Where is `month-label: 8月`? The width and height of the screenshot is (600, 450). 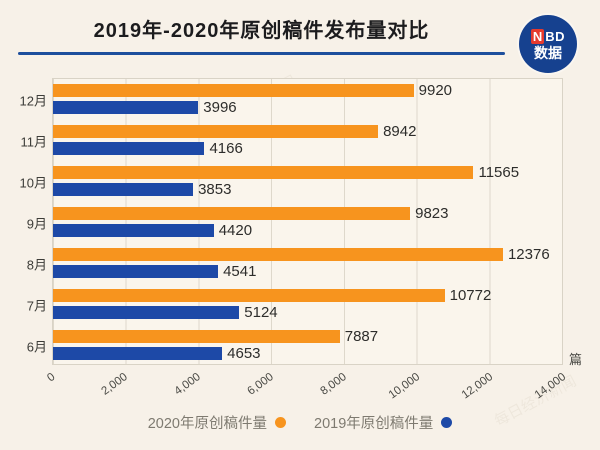 month-label: 8月 is located at coordinates (36, 264).